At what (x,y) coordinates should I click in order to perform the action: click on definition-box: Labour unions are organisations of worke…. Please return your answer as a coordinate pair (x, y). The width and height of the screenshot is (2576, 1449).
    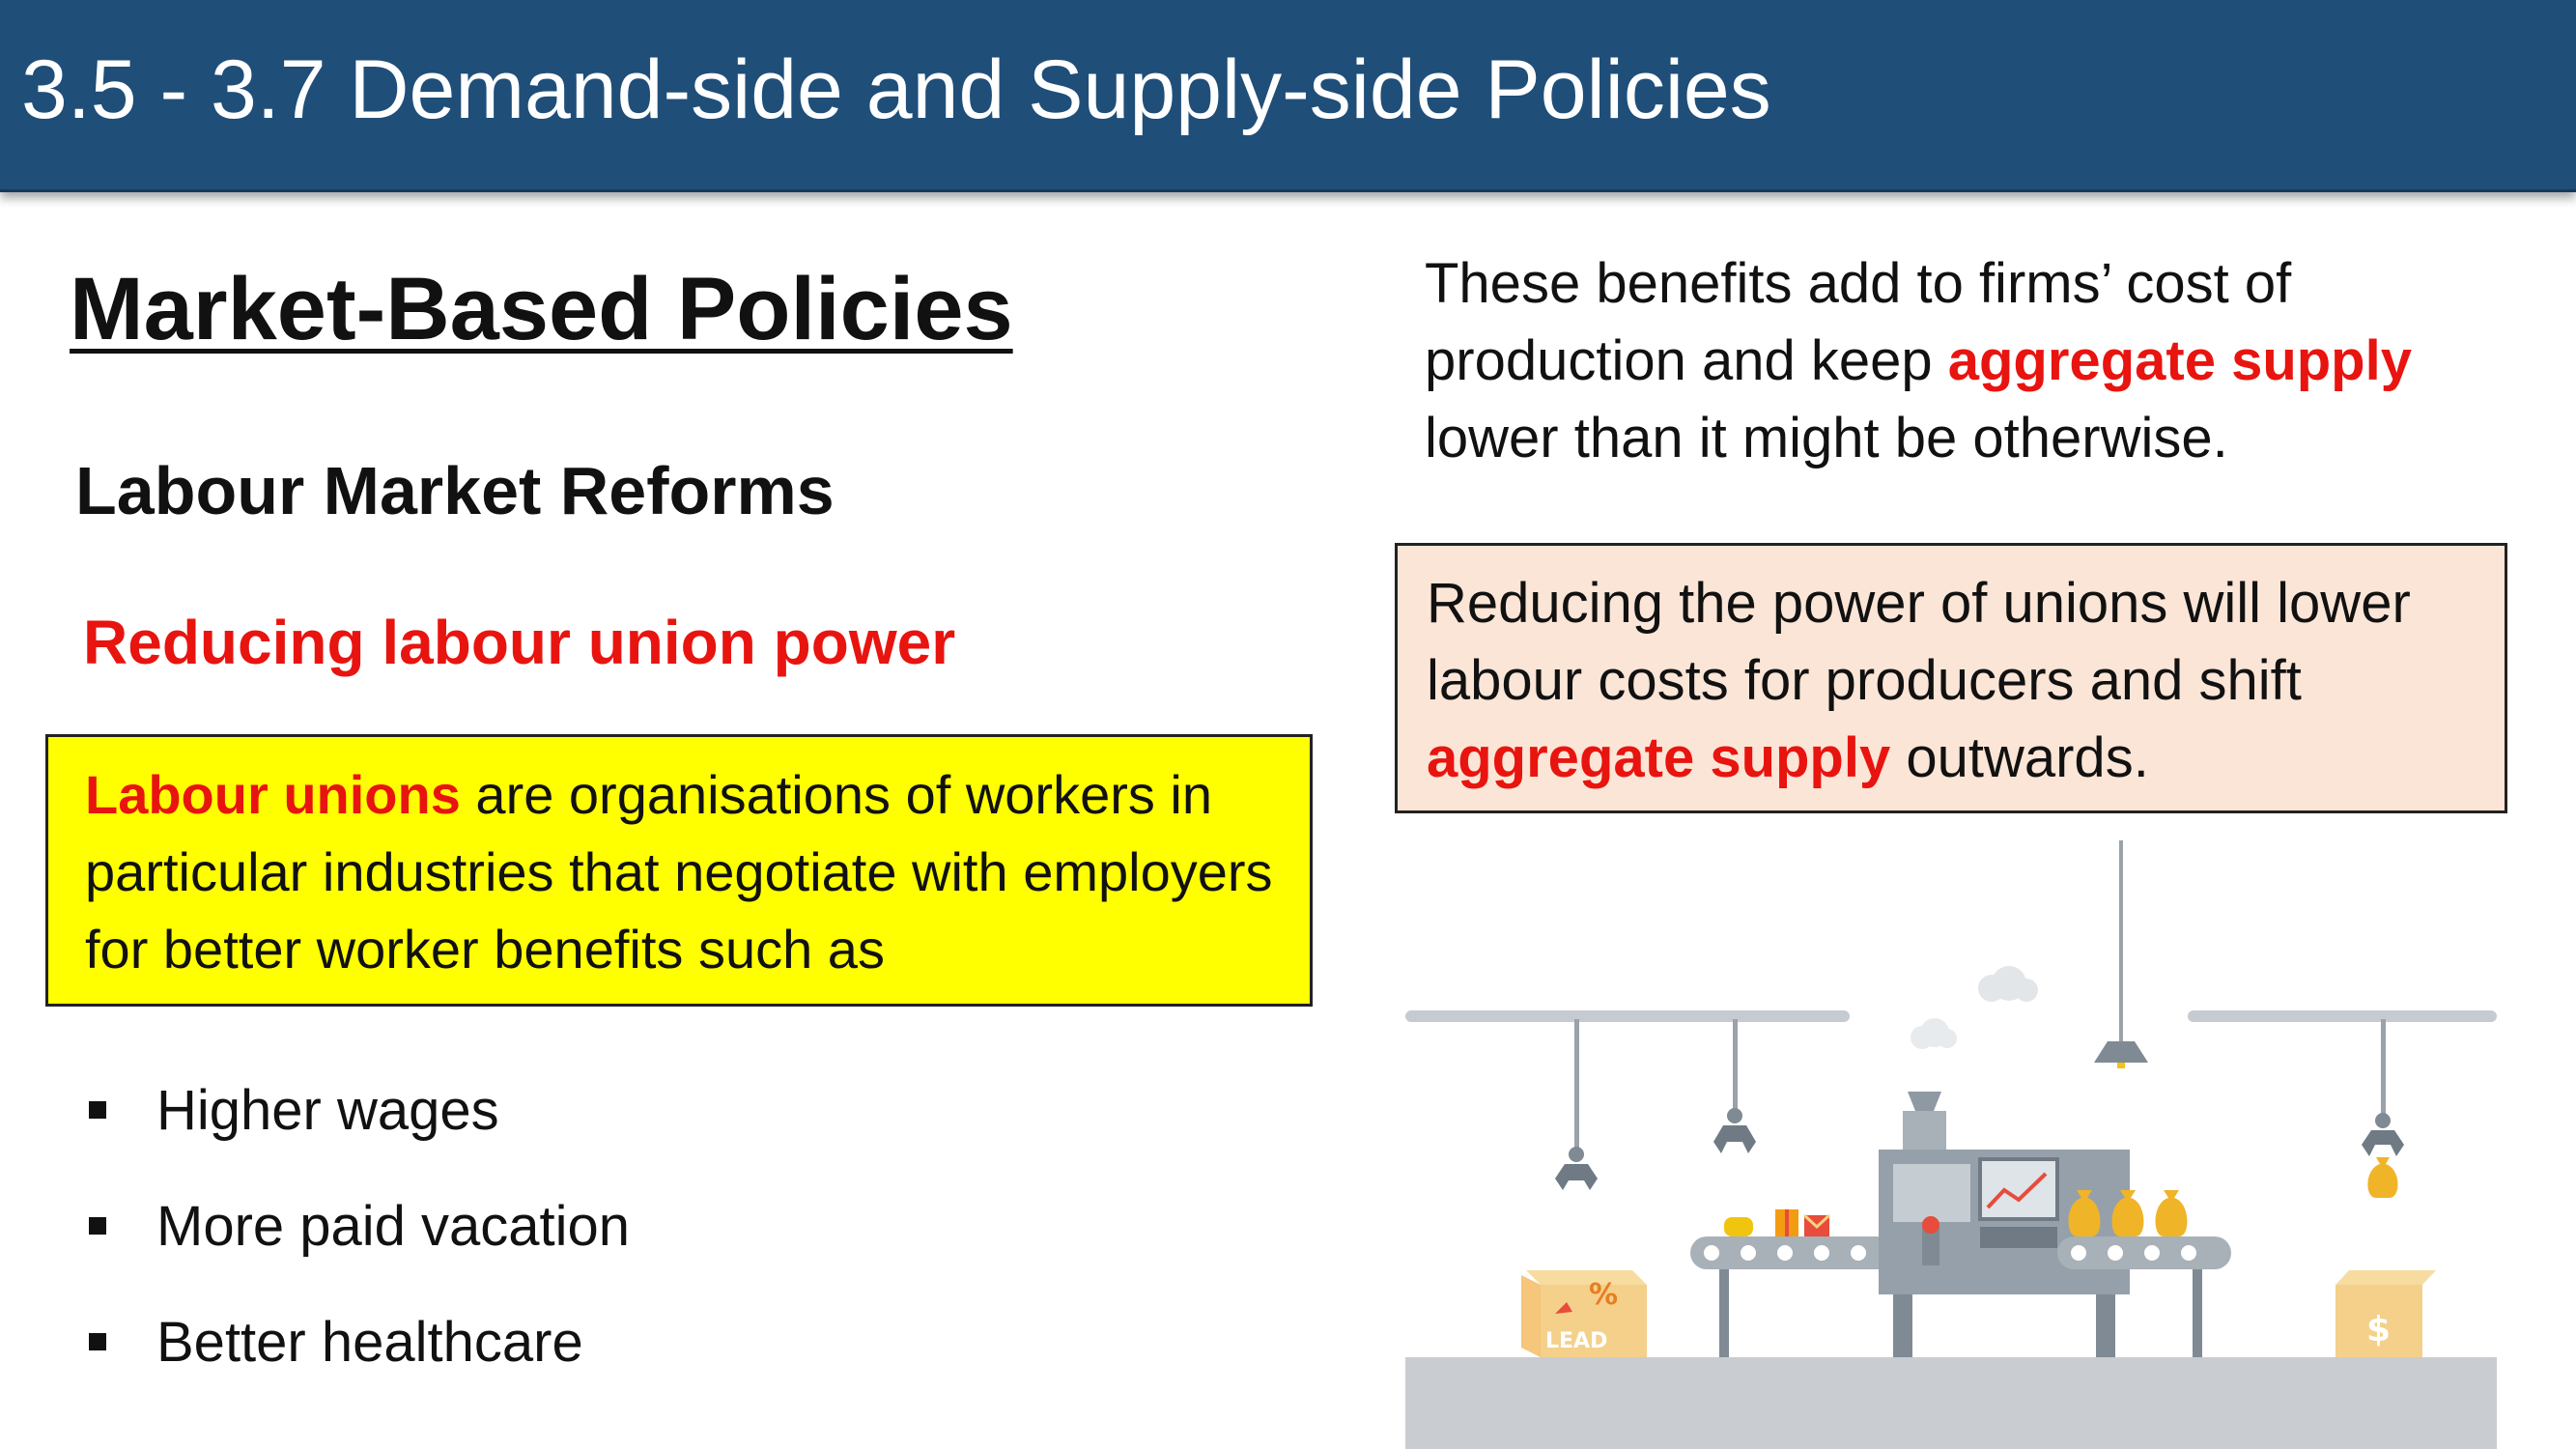
    Looking at the image, I should click on (679, 870).